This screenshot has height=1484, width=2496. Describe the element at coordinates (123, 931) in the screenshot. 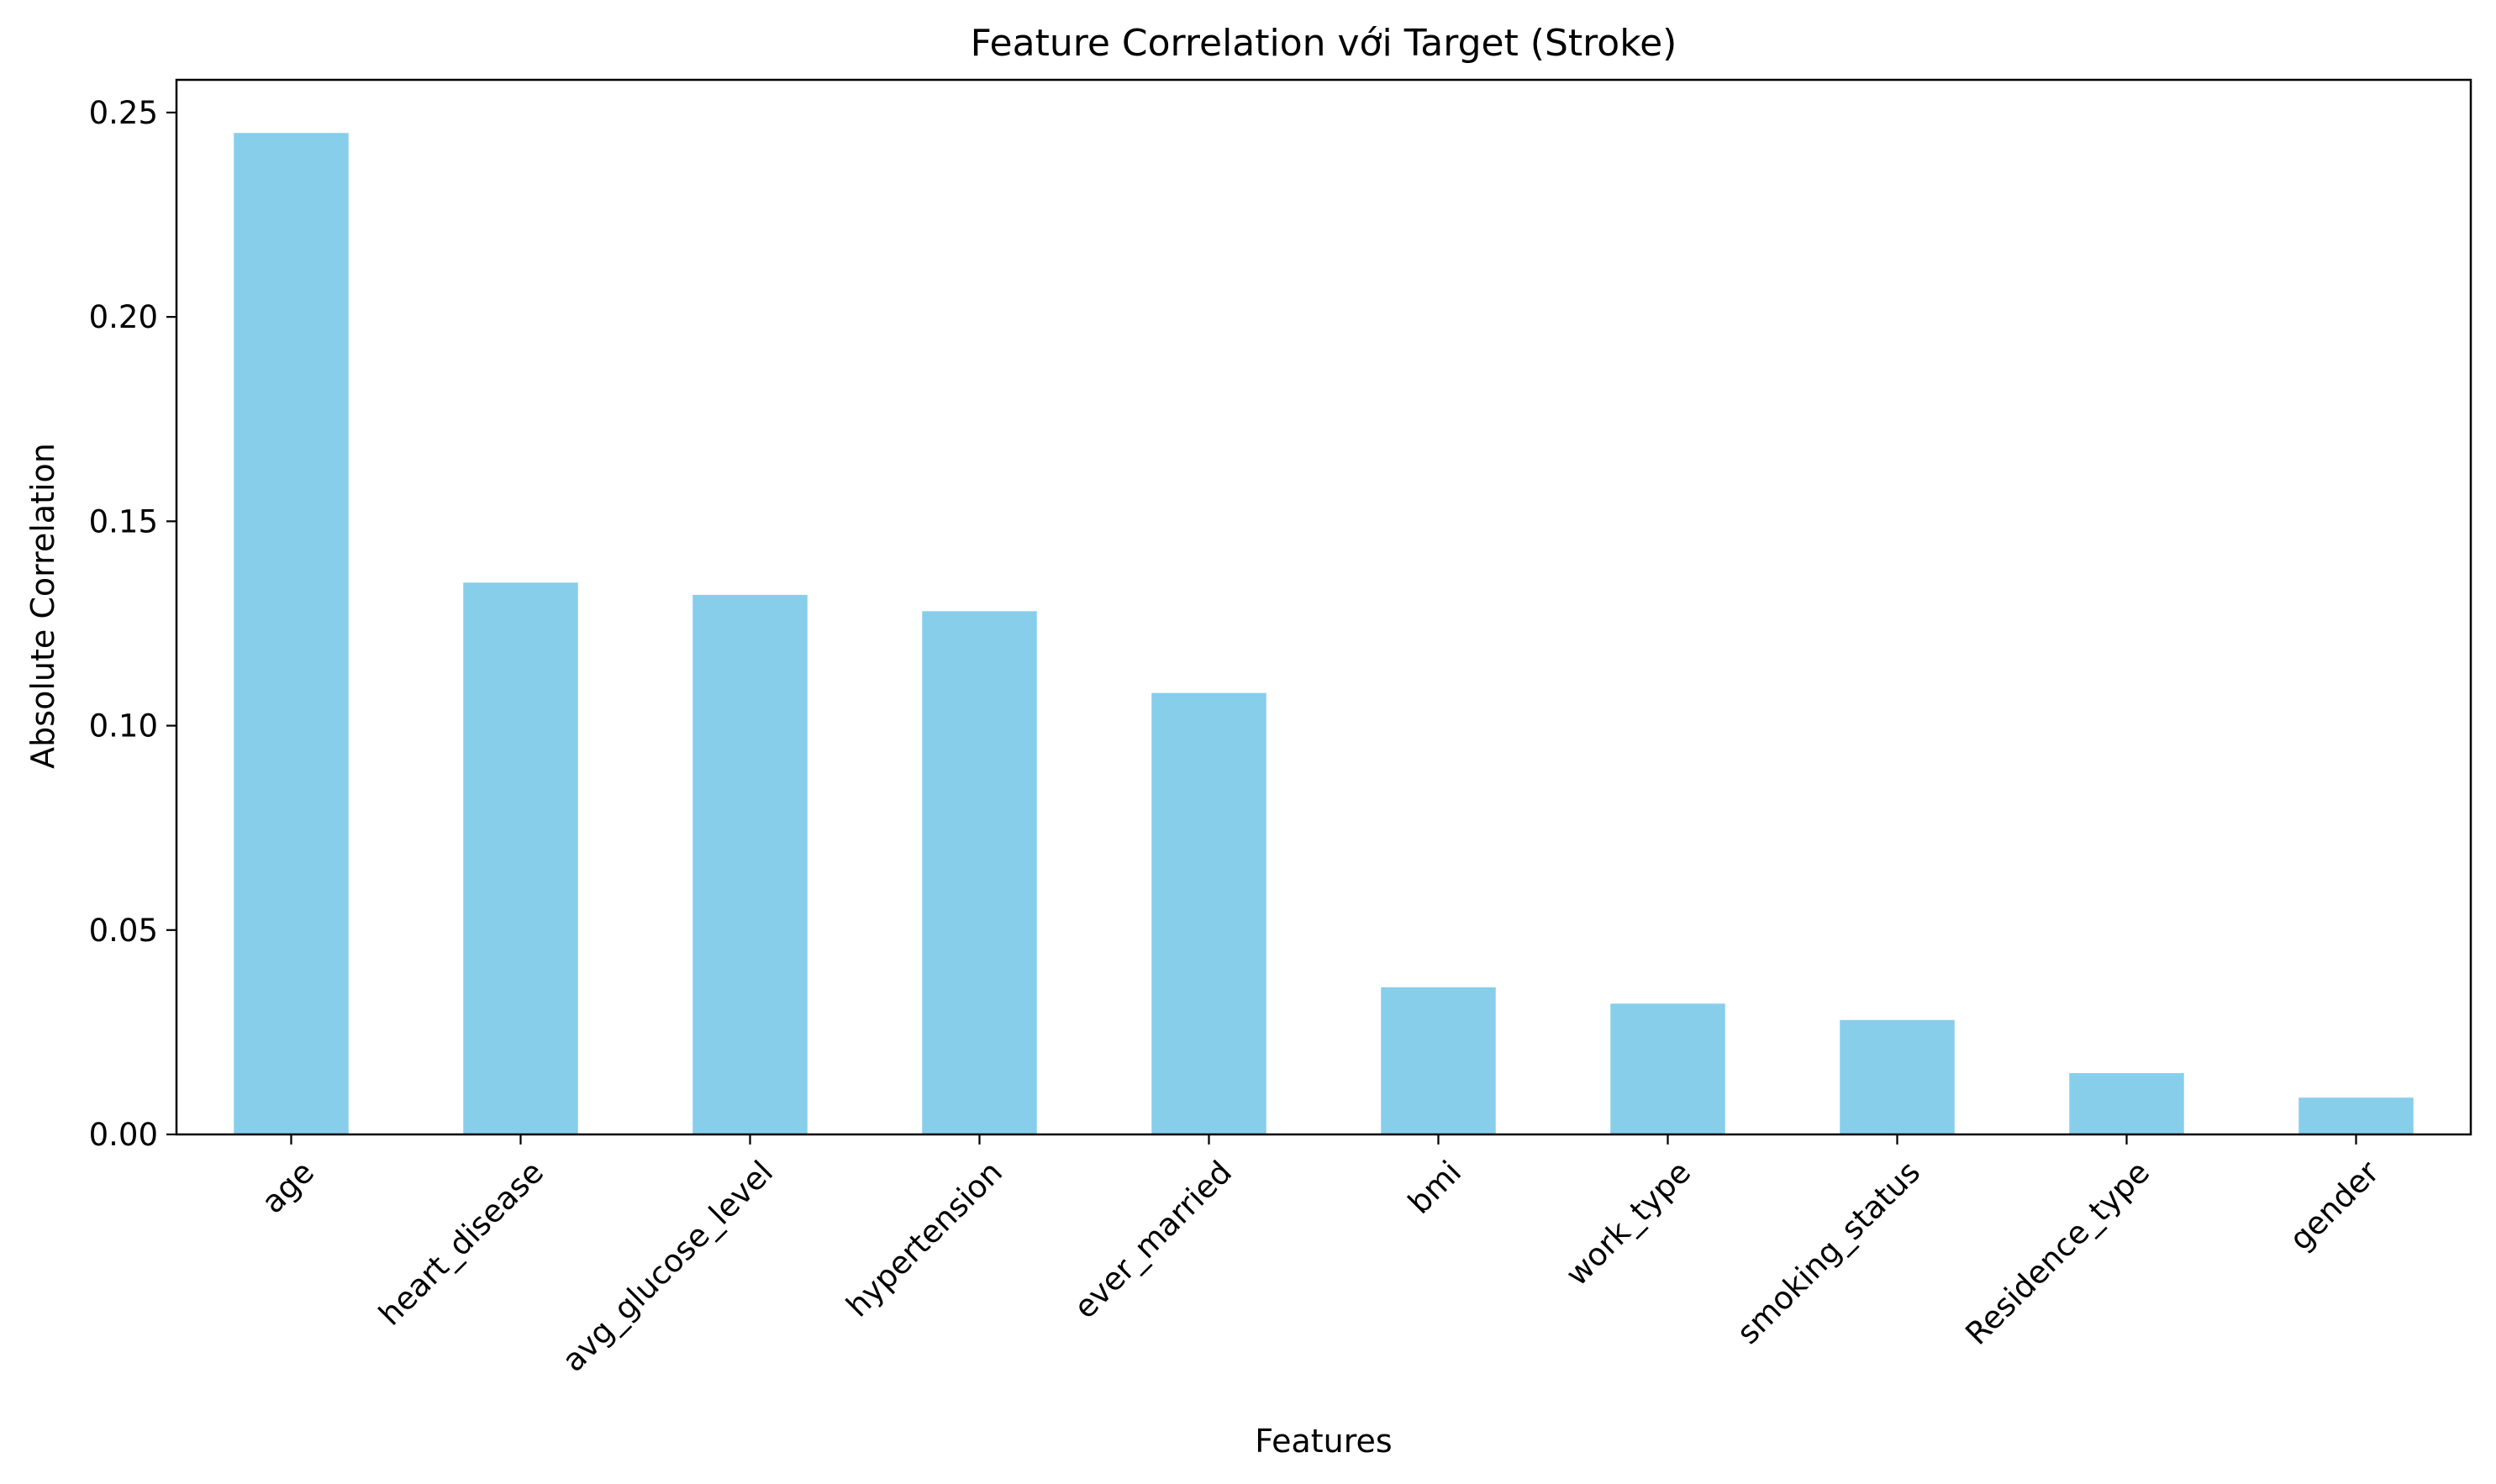

I see `y-tick-label: 0.05` at that location.